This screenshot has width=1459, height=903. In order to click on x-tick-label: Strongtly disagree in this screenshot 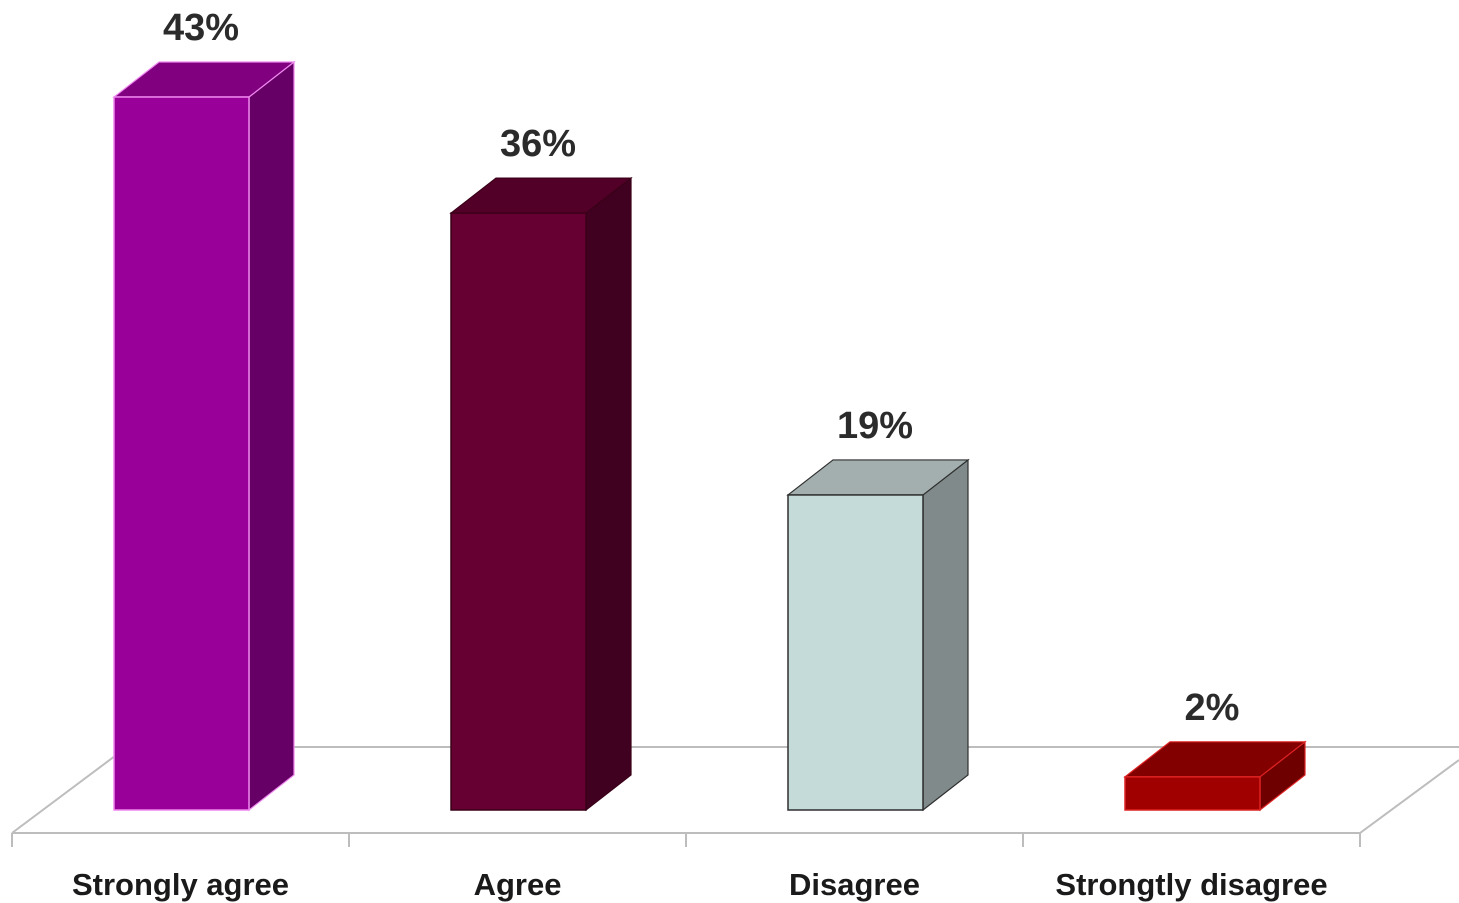, I will do `click(1191, 884)`.